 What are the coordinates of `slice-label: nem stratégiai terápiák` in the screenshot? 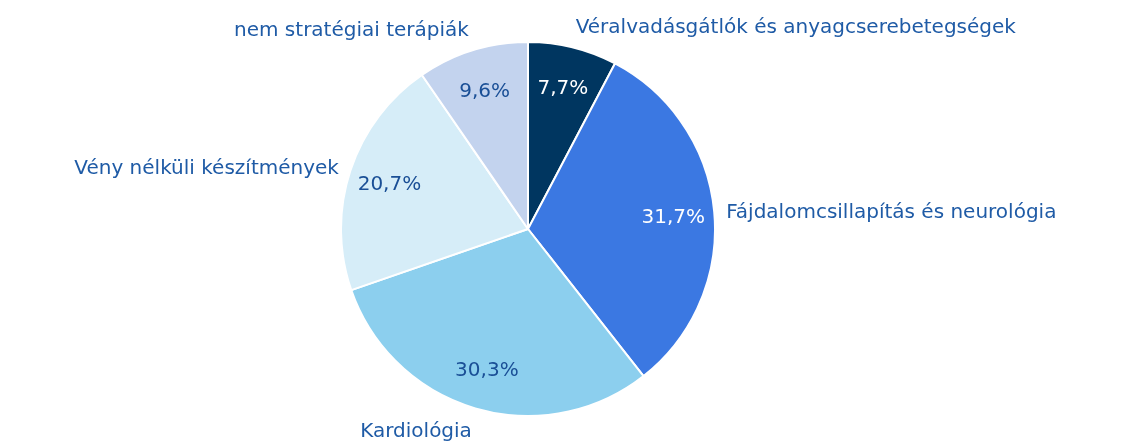 It's located at (352, 28).